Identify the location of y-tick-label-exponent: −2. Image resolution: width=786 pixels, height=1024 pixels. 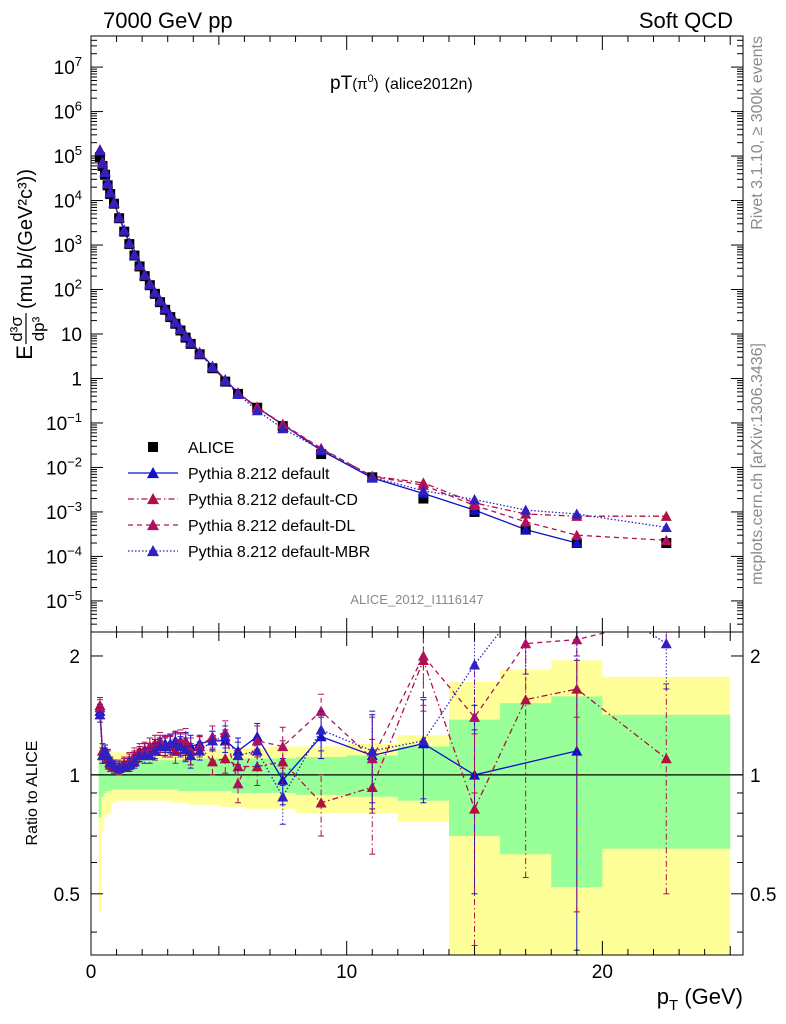
(74, 461).